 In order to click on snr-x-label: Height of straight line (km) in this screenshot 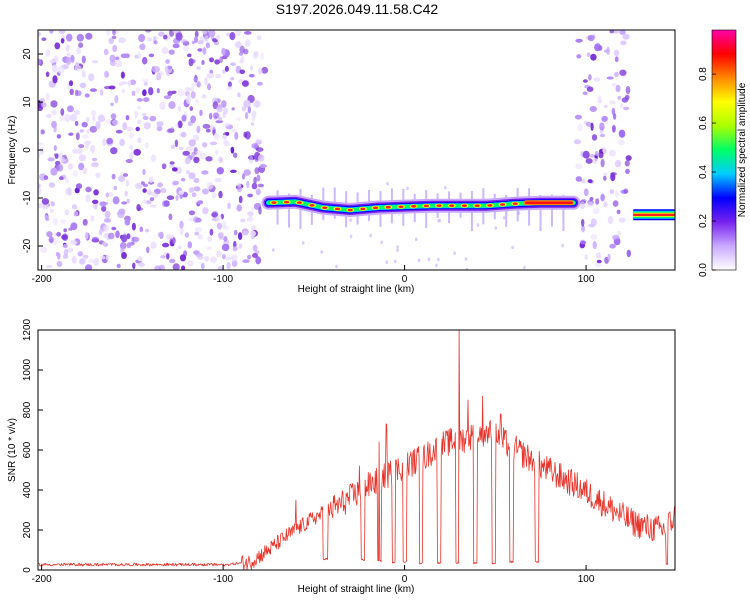, I will do `click(356, 589)`.